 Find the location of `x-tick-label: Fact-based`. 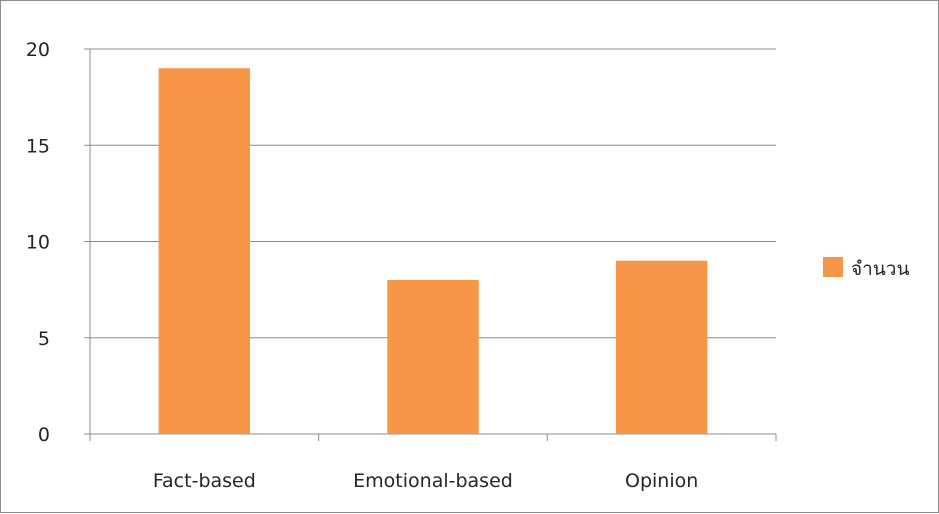

x-tick-label: Fact-based is located at coordinates (204, 481).